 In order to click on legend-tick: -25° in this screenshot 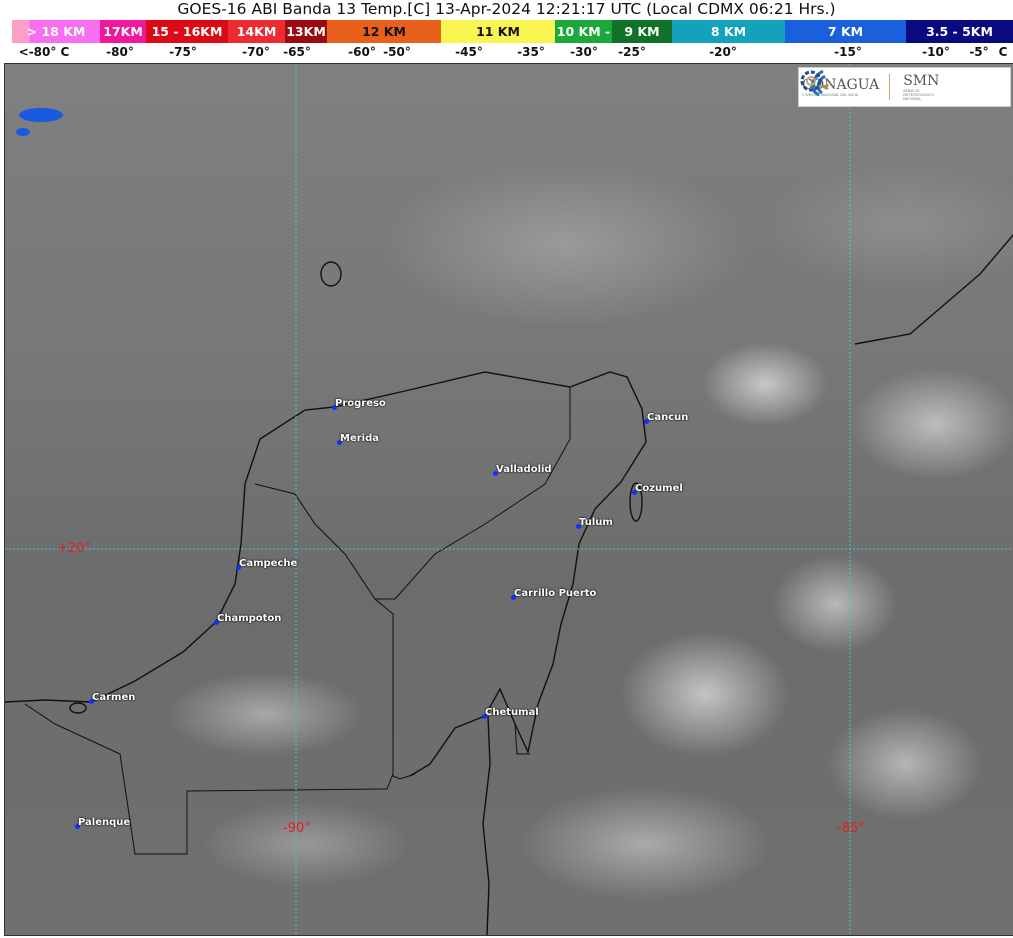, I will do `click(632, 52)`.